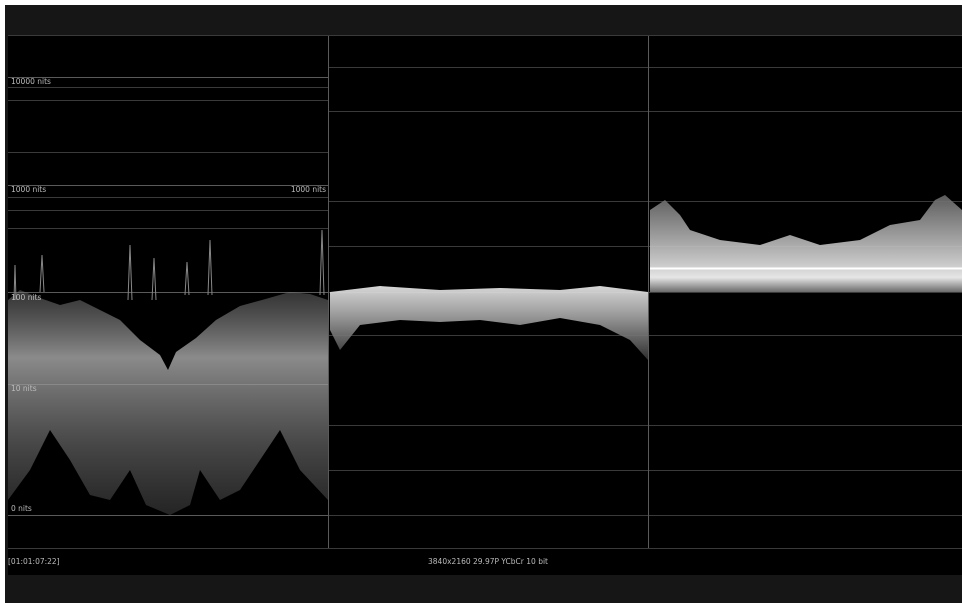 The width and height of the screenshot is (962, 603). What do you see at coordinates (26, 297) in the screenshot?
I see `scale-label: 100 nits` at bounding box center [26, 297].